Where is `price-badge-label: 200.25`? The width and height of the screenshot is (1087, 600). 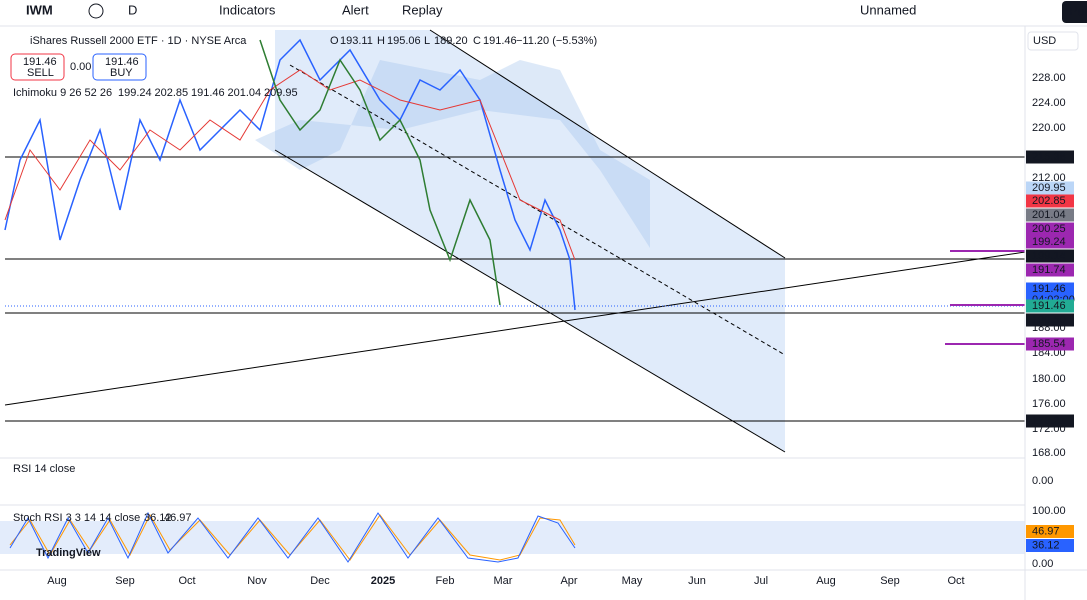 price-badge-label: 200.25 is located at coordinates (1049, 229).